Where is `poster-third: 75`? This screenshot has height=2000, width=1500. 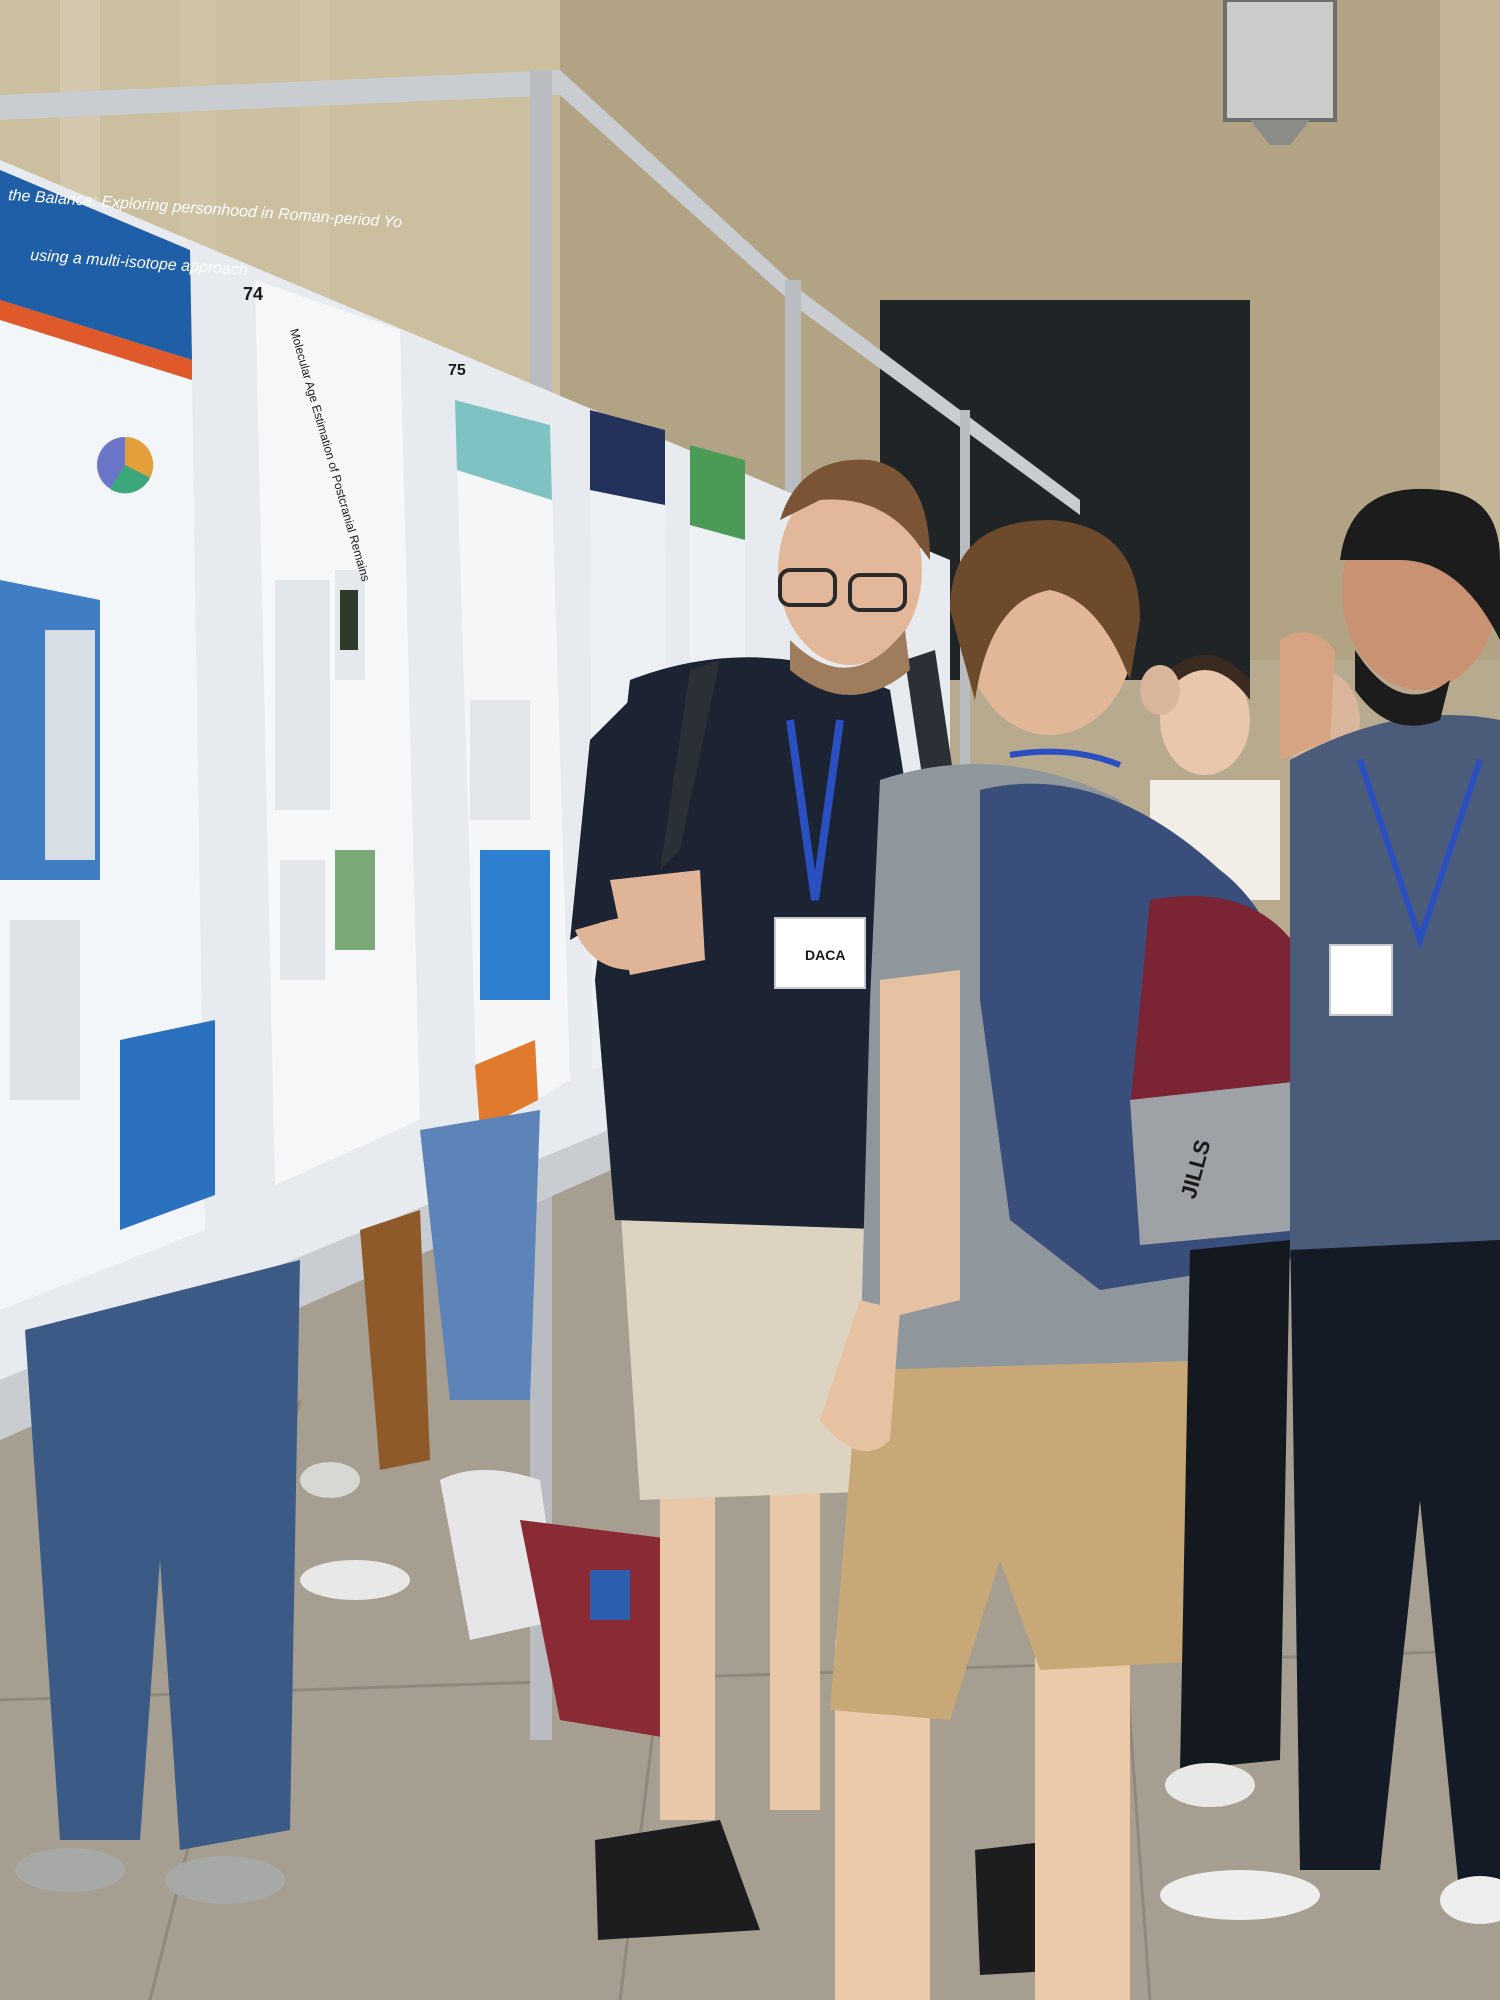 poster-third: 75 is located at coordinates (509, 748).